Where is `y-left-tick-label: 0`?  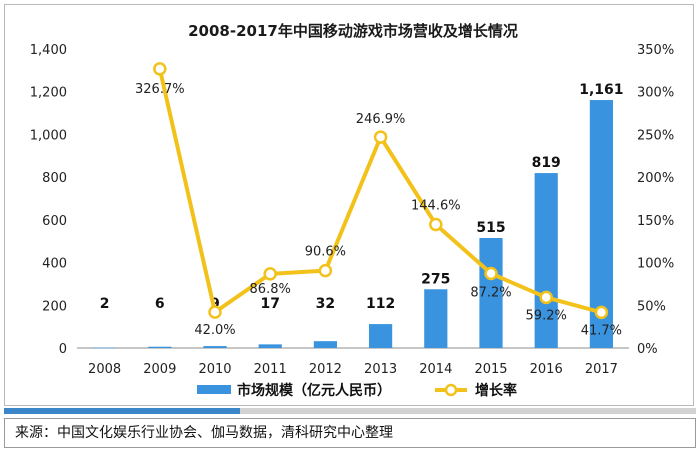 y-left-tick-label: 0 is located at coordinates (63, 349).